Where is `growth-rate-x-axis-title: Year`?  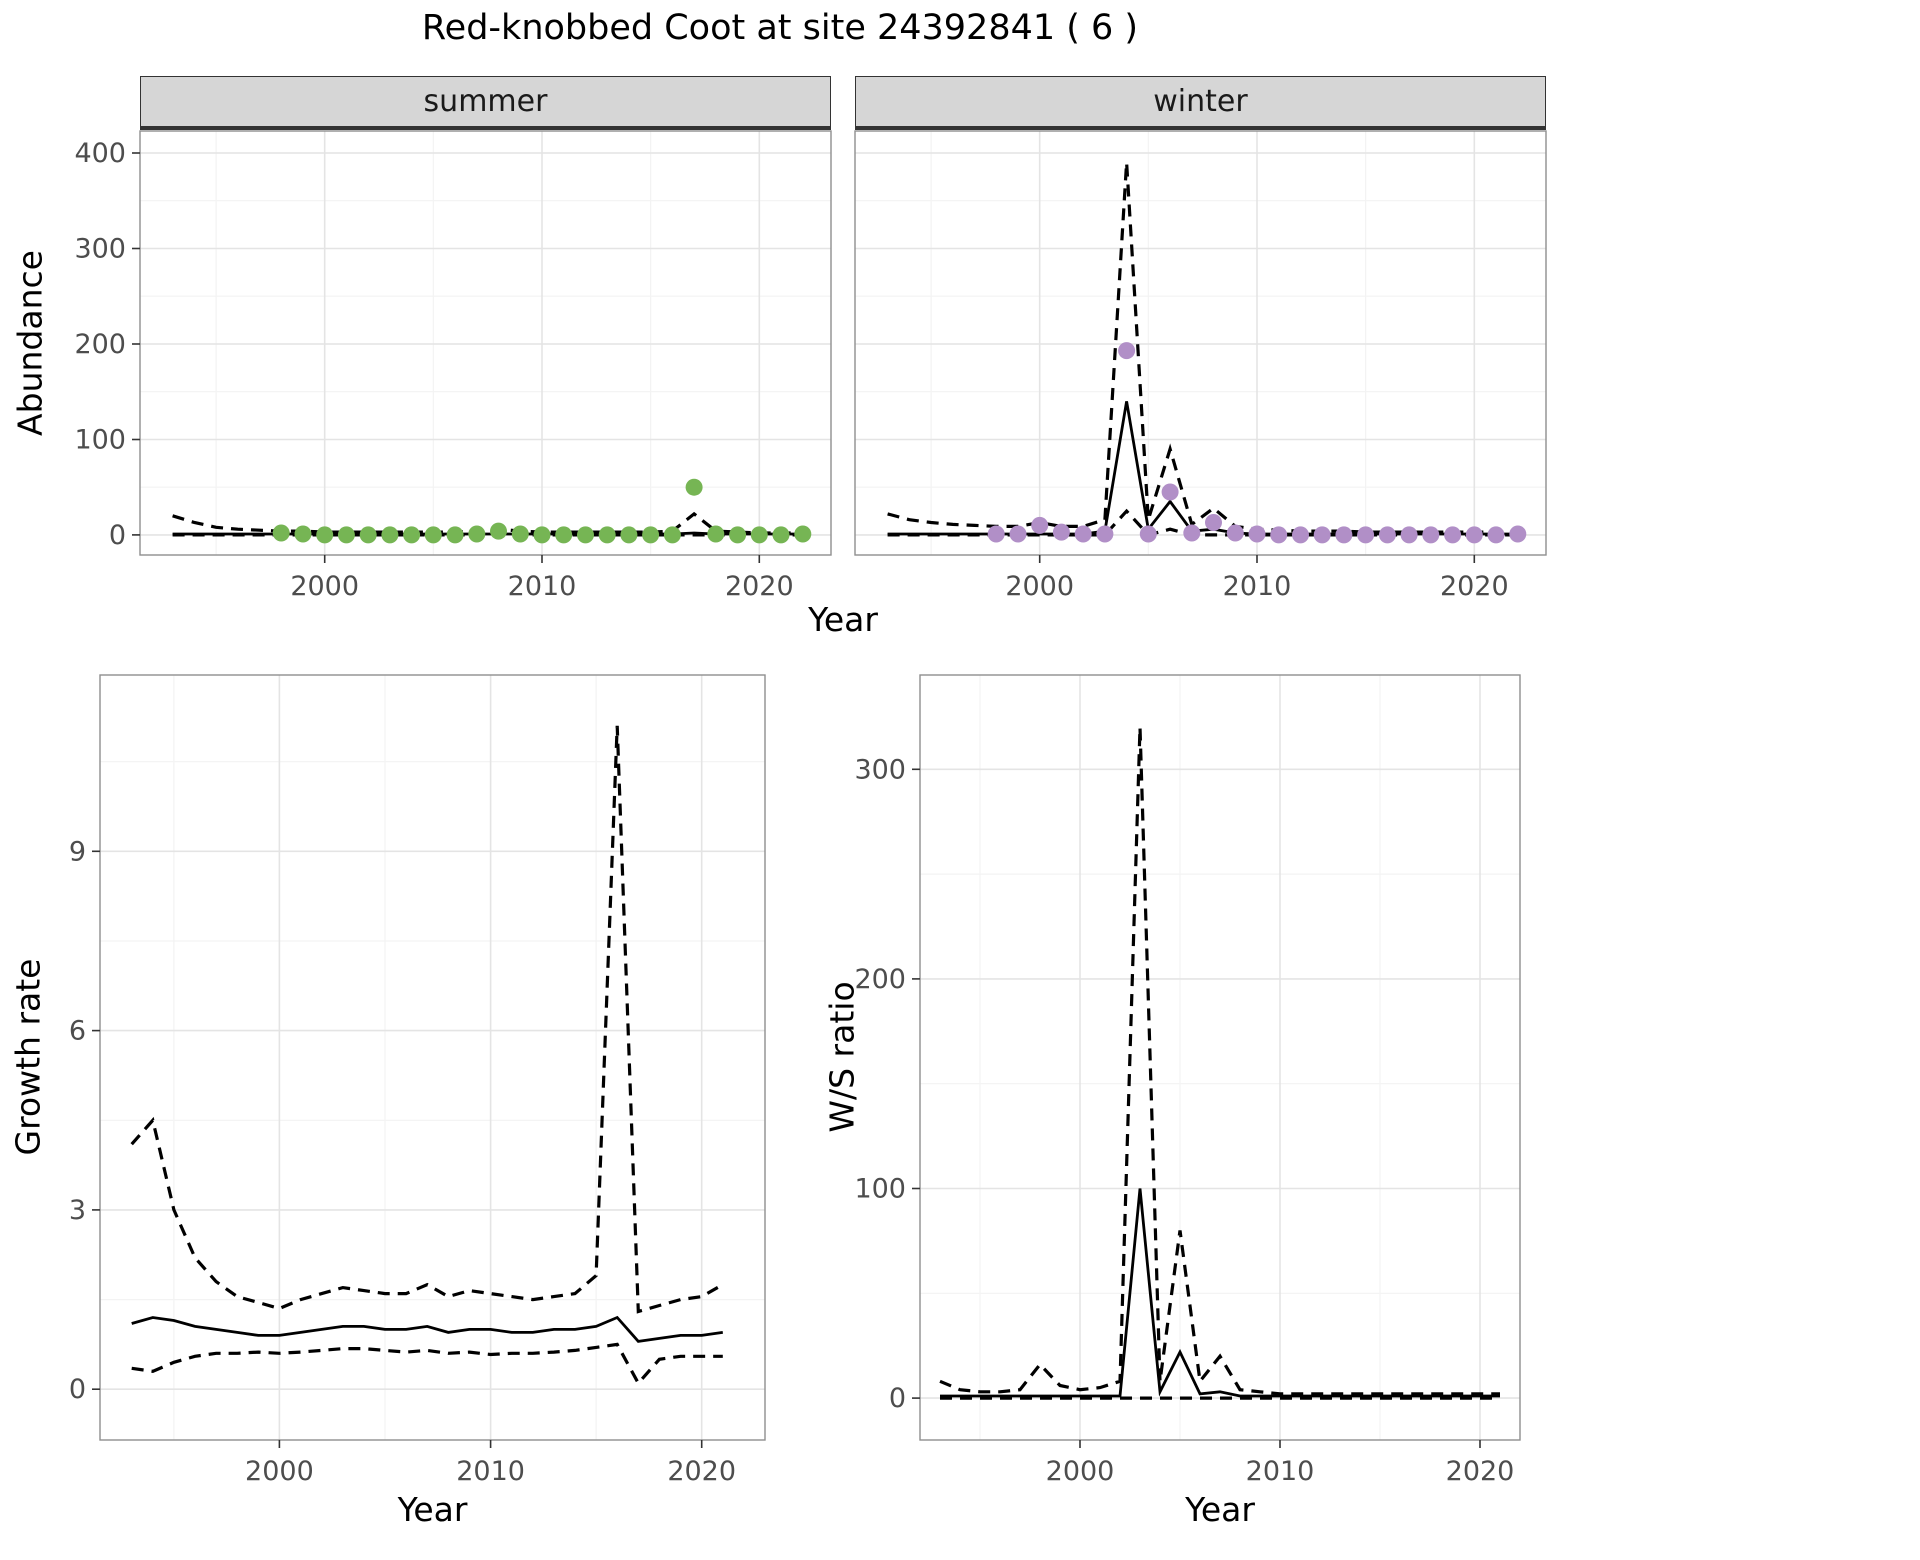 growth-rate-x-axis-title: Year is located at coordinates (432, 1509).